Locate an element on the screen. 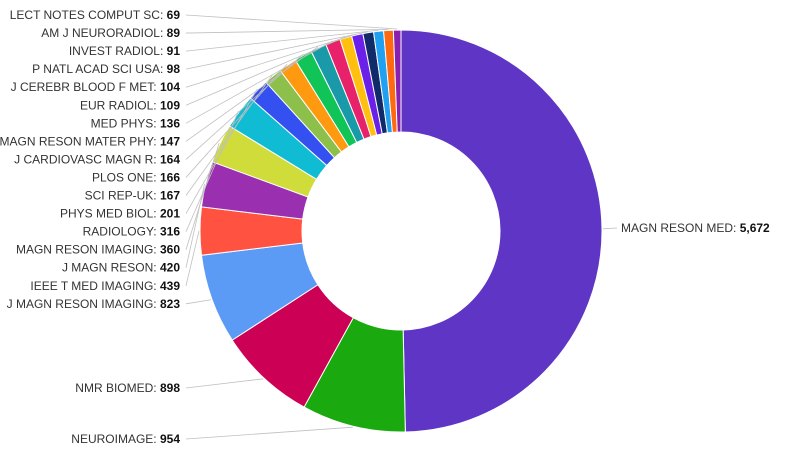  slice-label-name: MED PHYS: is located at coordinates (125, 123).